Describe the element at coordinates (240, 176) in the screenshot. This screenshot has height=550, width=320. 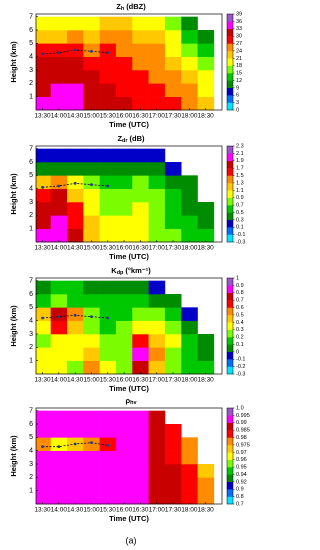
I see `colorbar-label: 1.5` at that location.